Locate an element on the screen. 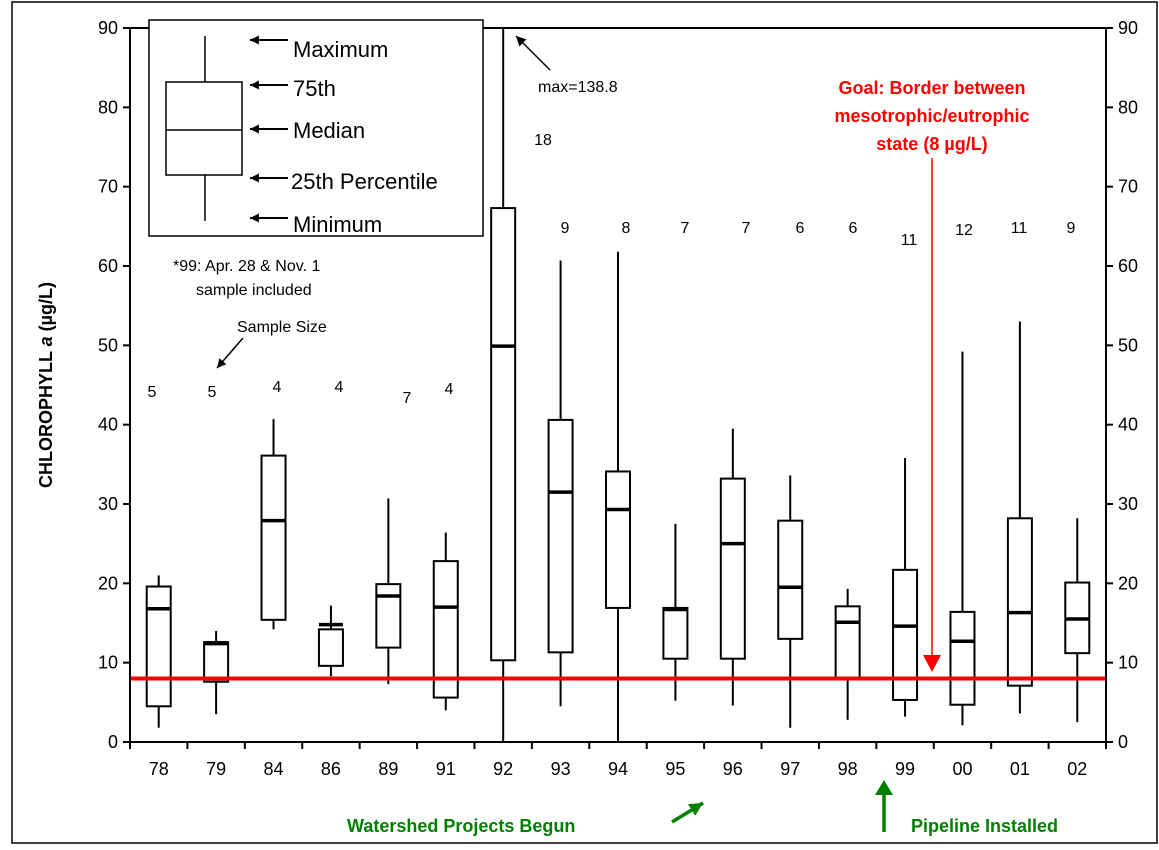 The image size is (1159, 850). x-tick-label: 86 is located at coordinates (331, 769).